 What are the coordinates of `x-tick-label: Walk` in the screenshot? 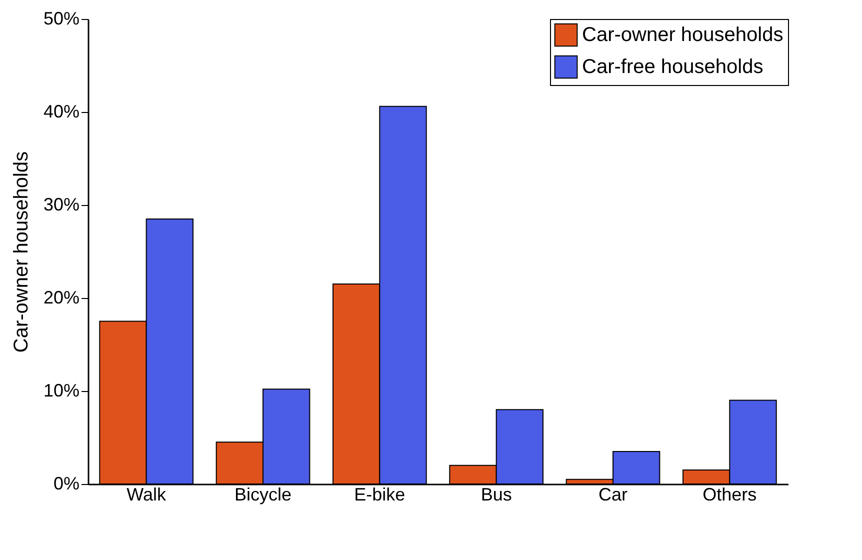 It's located at (146, 494).